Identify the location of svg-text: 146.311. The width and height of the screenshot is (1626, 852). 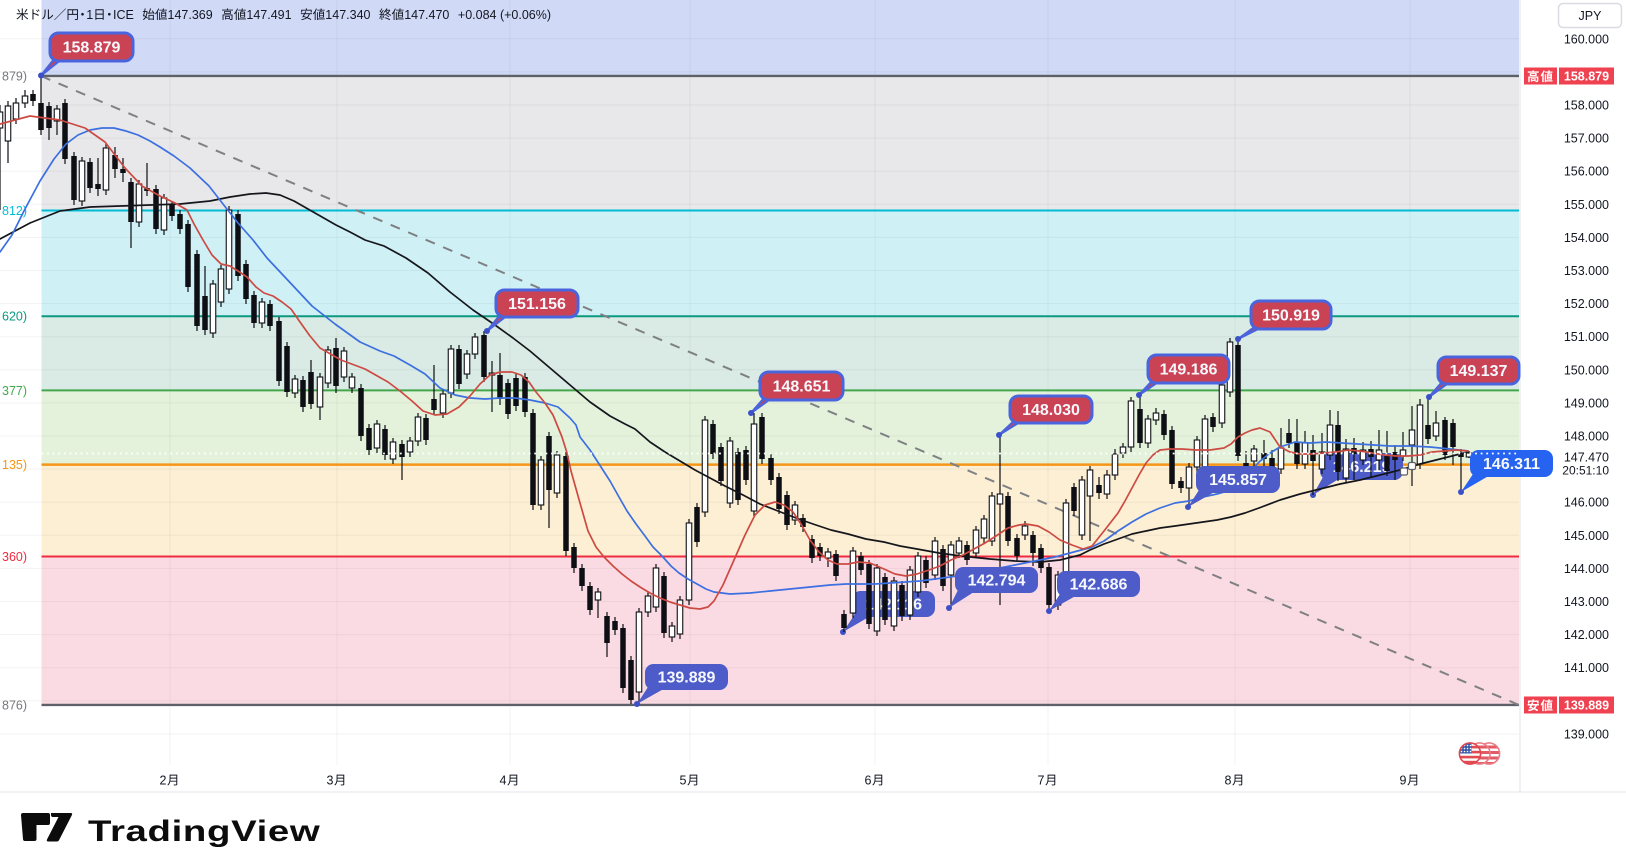
(1511, 464).